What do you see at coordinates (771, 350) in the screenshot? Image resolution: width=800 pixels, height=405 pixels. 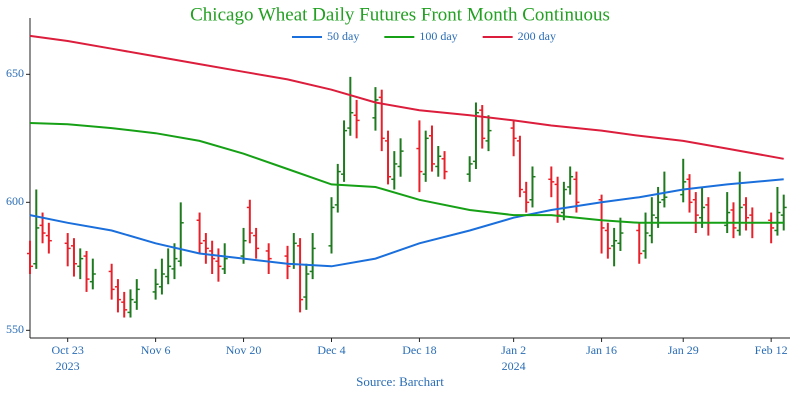 I see `x-tick-label: Feb 12` at bounding box center [771, 350].